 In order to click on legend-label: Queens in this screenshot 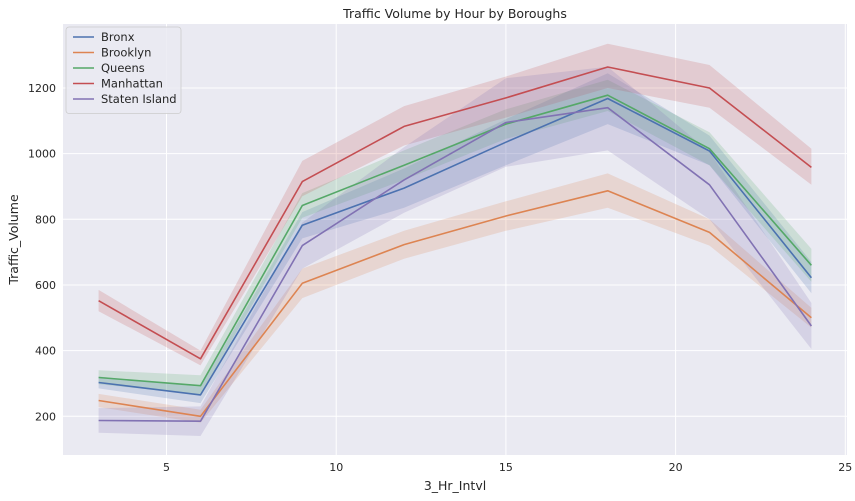, I will do `click(123, 68)`.